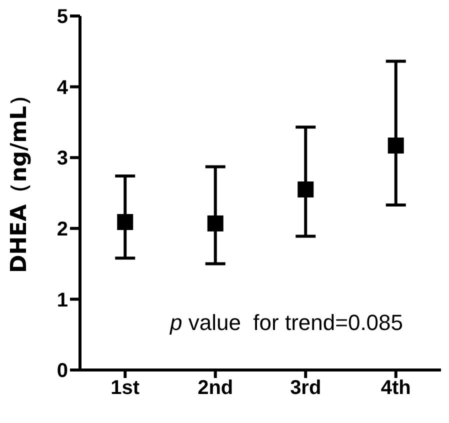 The image size is (449, 423). What do you see at coordinates (287, 322) in the screenshot?
I see `annotation: p value for trend=0.085` at bounding box center [287, 322].